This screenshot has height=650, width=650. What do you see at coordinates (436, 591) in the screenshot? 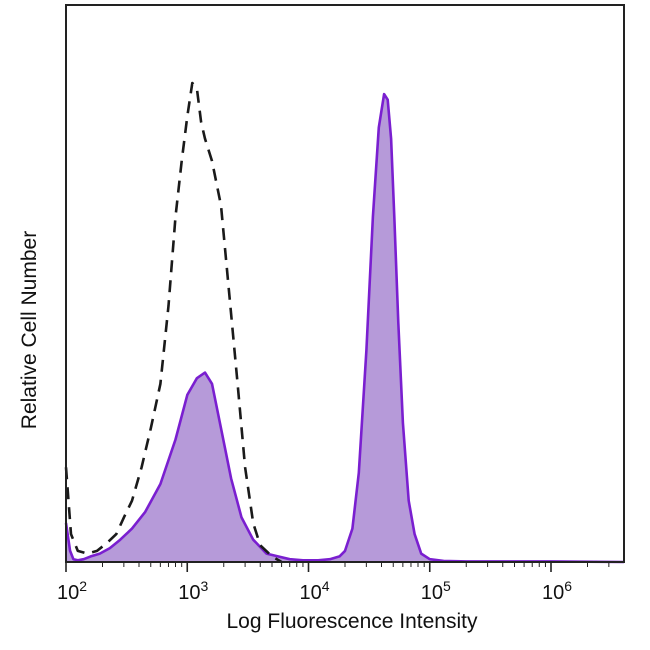
I see `x-tick-label: 10⁵` at bounding box center [436, 591].